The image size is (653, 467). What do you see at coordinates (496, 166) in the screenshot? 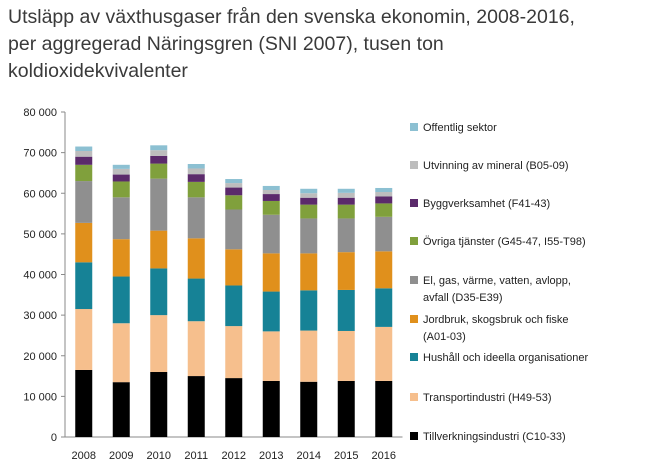
I see `legend-label: Utvinning av mineral (B05-09)` at bounding box center [496, 166].